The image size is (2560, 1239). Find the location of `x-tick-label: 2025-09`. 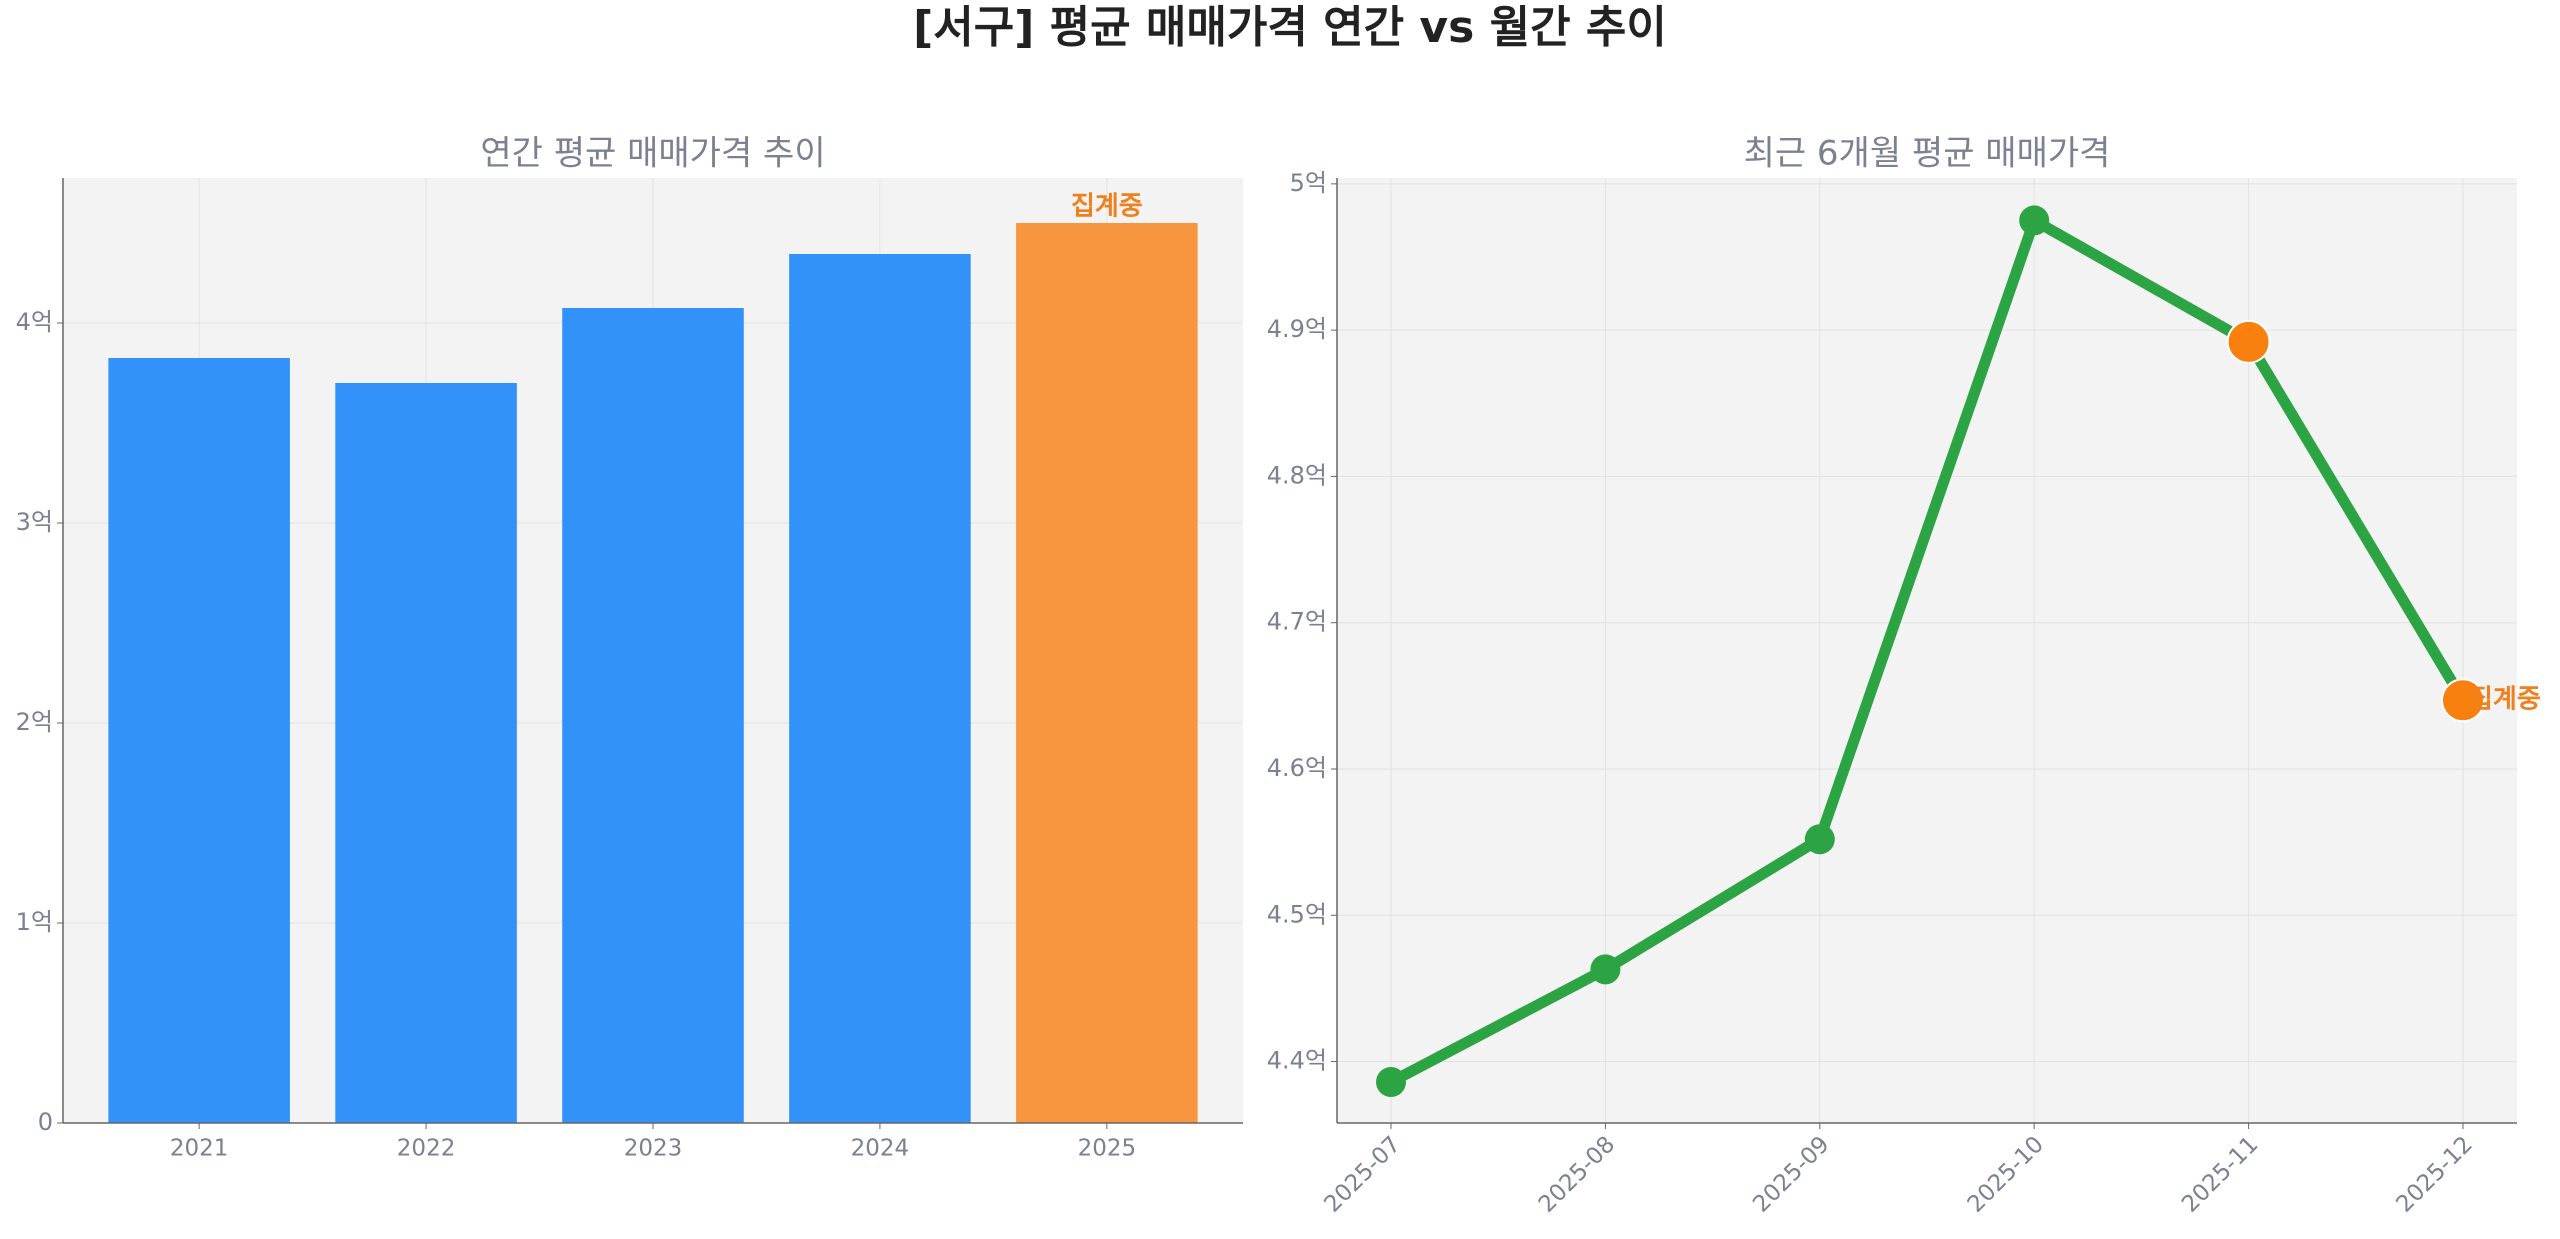

x-tick-label: 2025-09 is located at coordinates (1791, 1174).